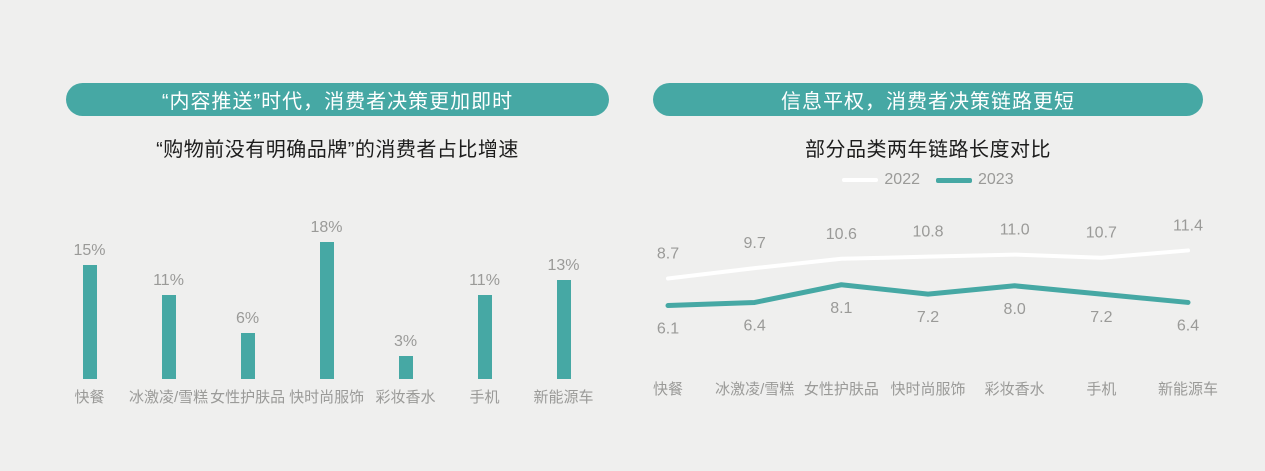  I want to click on line-category-label: 快餐, so click(668, 389).